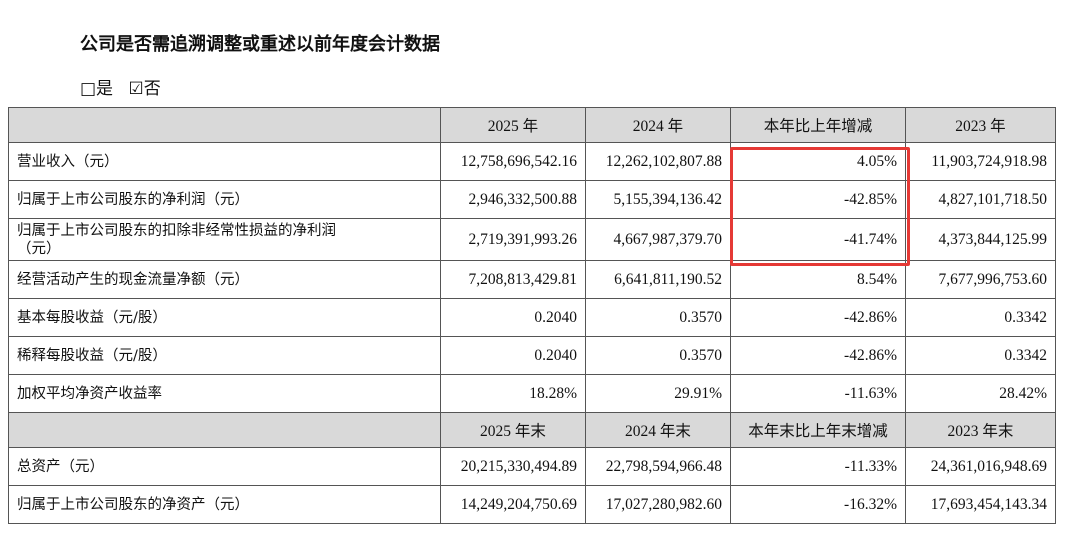 The image size is (1080, 540). Describe the element at coordinates (224, 279) in the screenshot. I see `row-label: 经营活动产生的现金流量净额（元）` at that location.